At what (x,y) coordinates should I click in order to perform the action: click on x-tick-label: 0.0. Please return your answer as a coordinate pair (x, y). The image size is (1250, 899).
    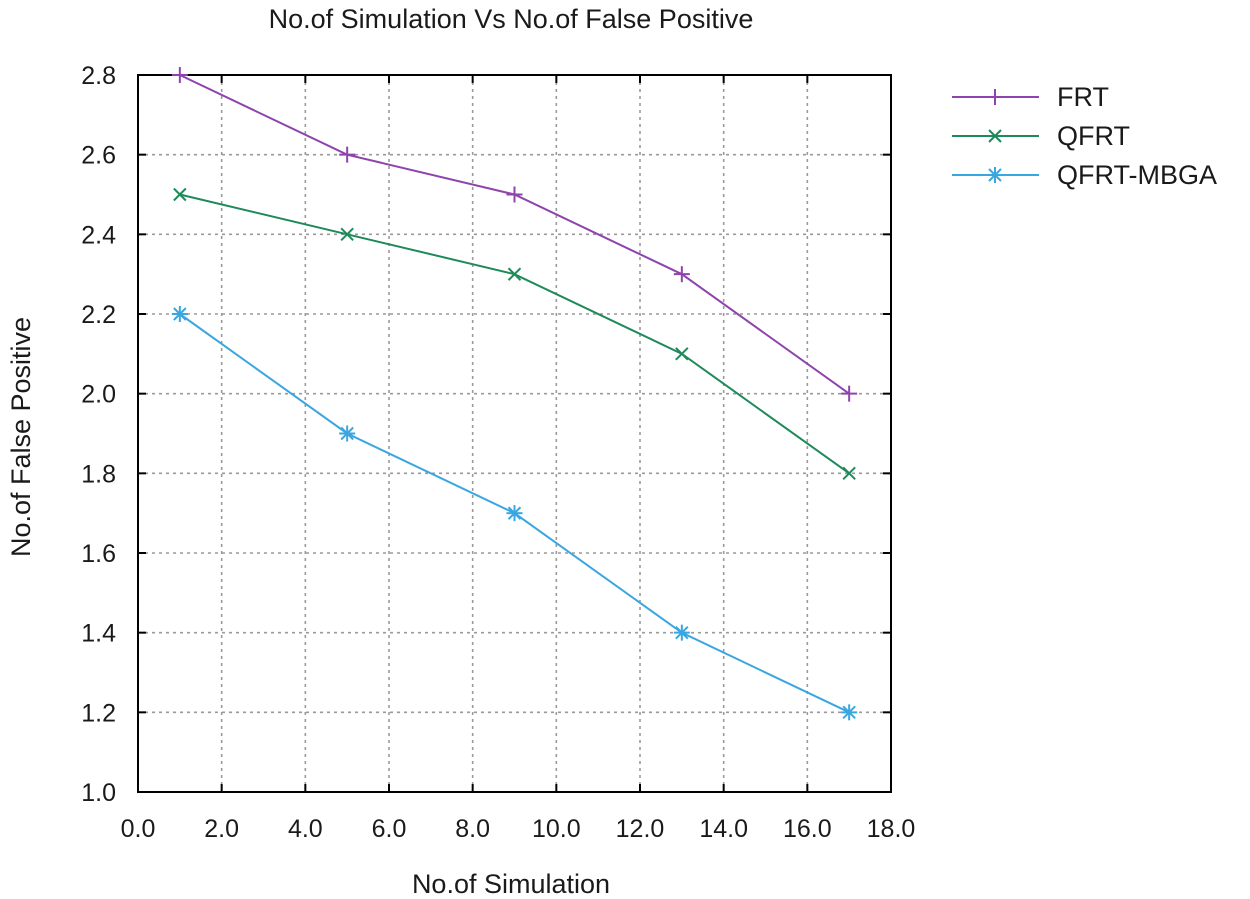
    Looking at the image, I should click on (138, 829).